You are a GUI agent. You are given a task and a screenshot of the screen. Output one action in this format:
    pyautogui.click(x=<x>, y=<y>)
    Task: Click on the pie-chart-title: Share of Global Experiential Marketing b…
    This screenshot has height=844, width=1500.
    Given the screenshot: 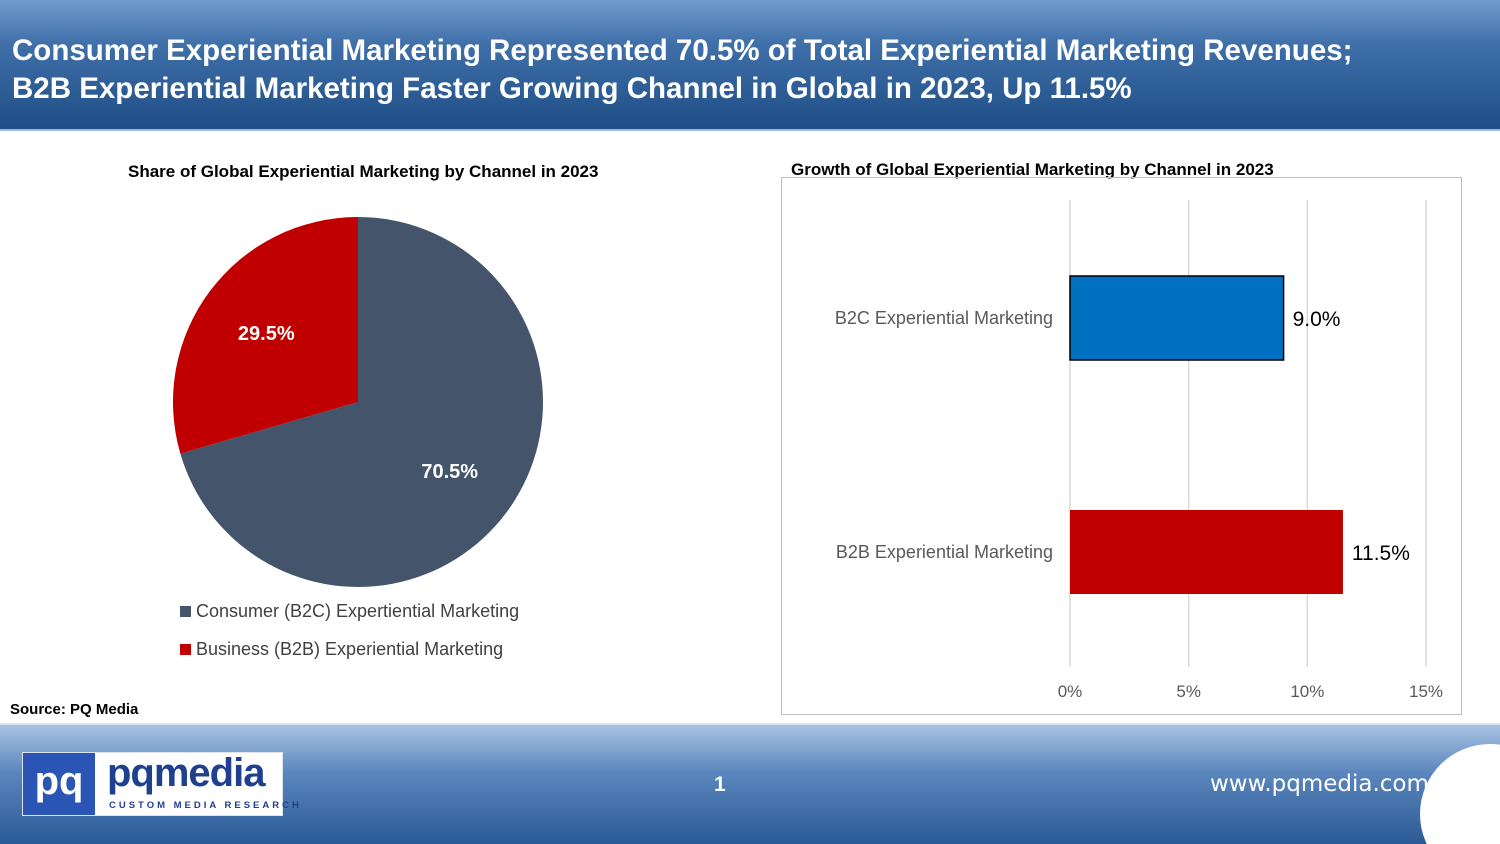 What is the action you would take?
    pyautogui.click(x=363, y=171)
    